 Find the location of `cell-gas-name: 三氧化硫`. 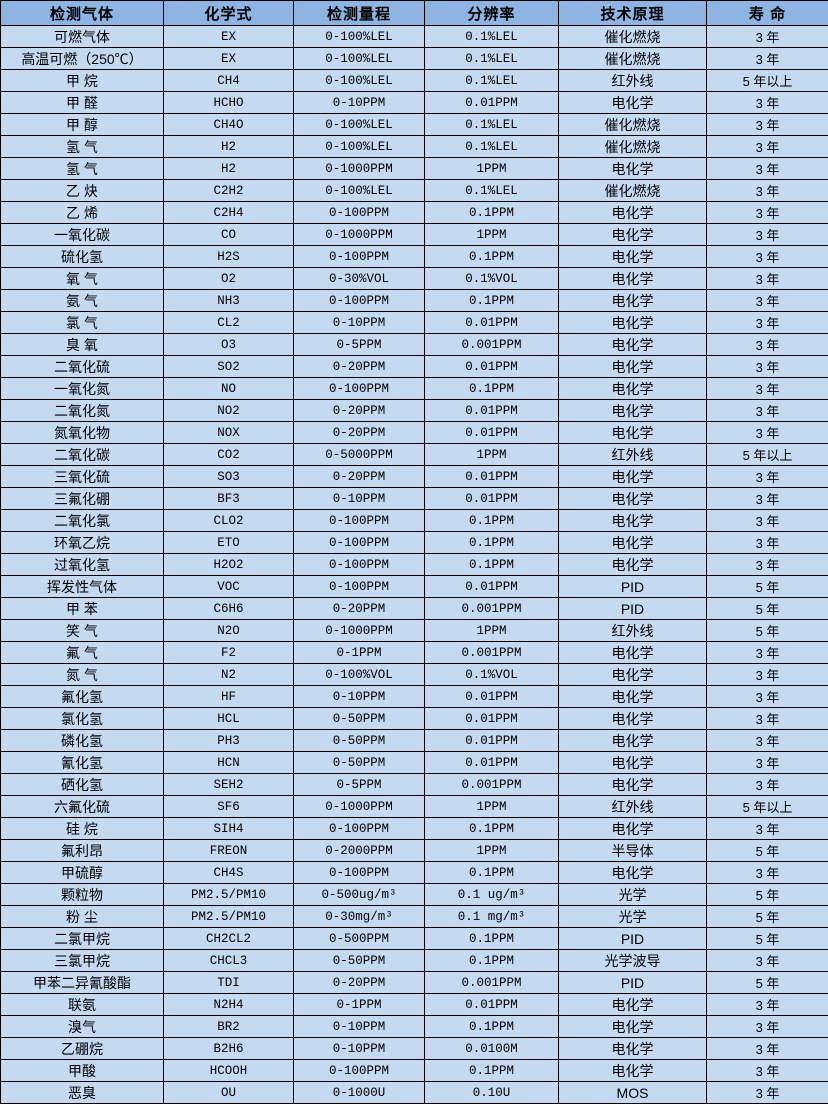

cell-gas-name: 三氧化硫 is located at coordinates (82, 477).